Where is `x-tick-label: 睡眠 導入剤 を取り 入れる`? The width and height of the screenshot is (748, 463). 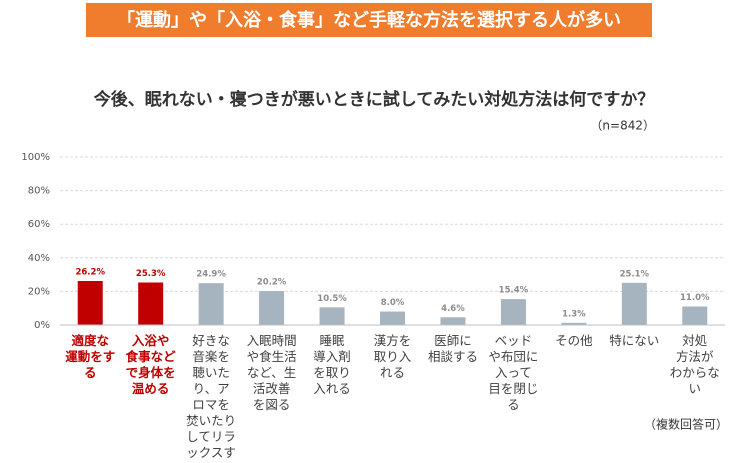 x-tick-label: 睡眠 導入剤 を取り 入れる is located at coordinates (332, 364).